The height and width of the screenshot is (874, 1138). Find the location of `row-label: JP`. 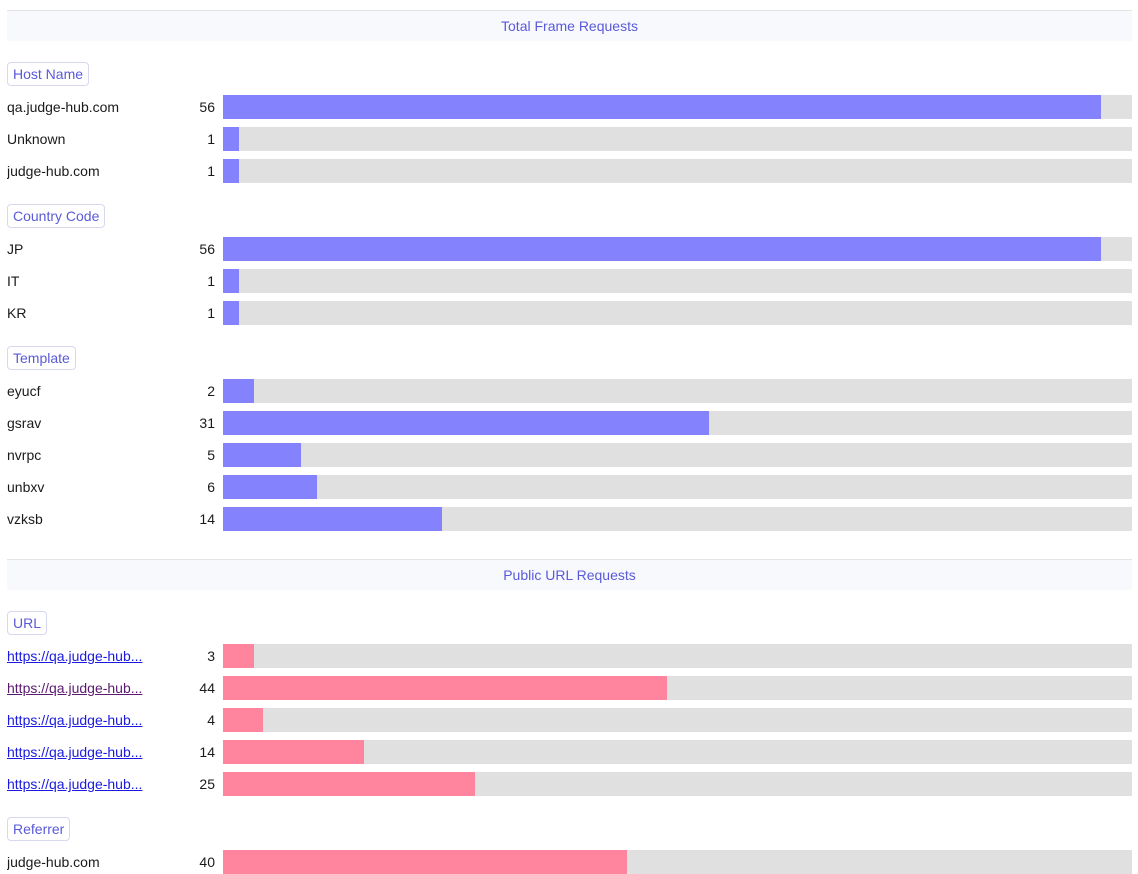

row-label: JP is located at coordinates (15, 249).